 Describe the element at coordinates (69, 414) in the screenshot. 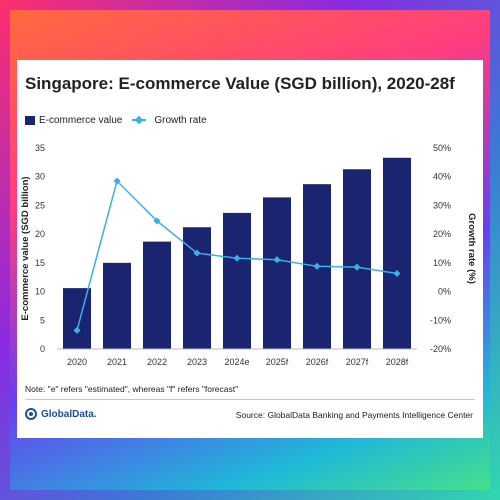

I see `logo-text: GlobalData.` at that location.